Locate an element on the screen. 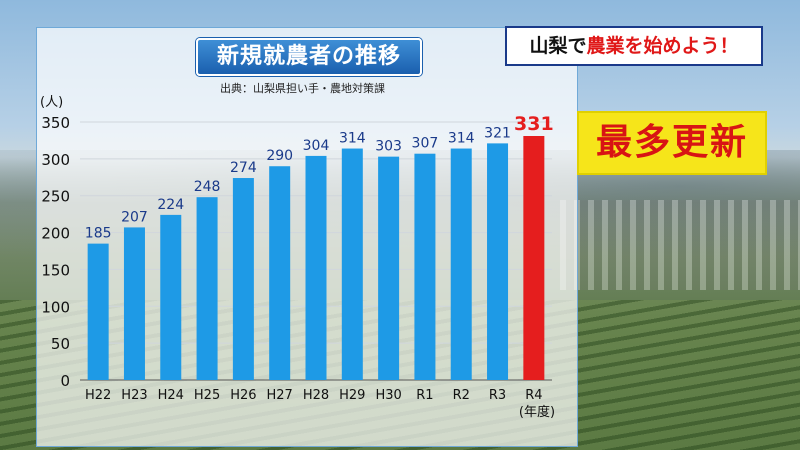  x-tick-label: H26 is located at coordinates (243, 395).